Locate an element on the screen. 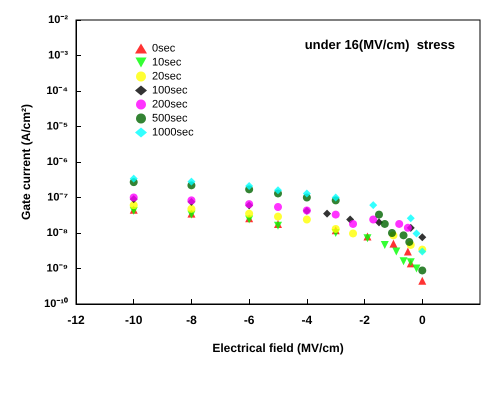 Image resolution: width=498 pixels, height=420 pixels. legend-label: 1000sec is located at coordinates (173, 132).